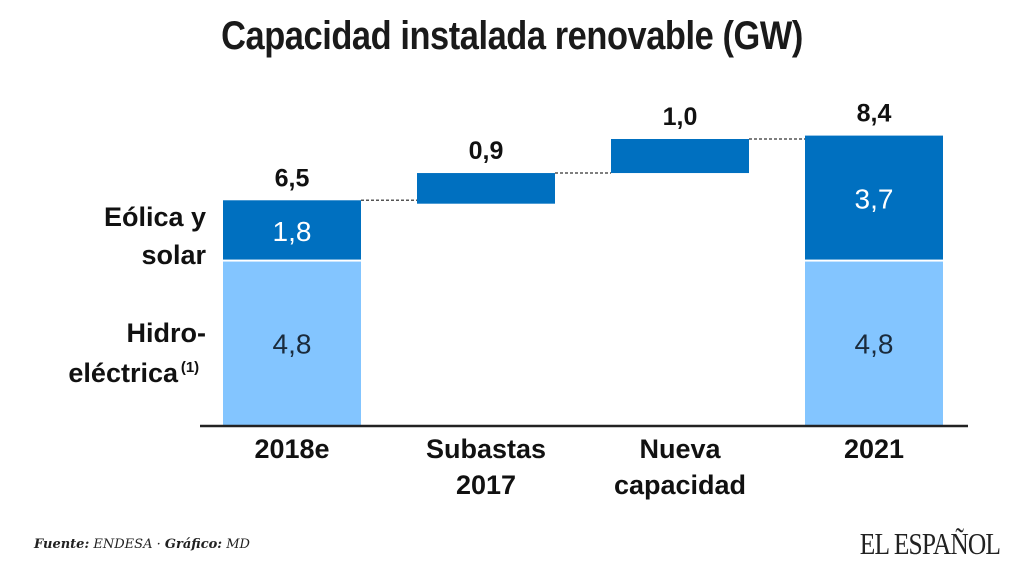 The image size is (1024, 576). What do you see at coordinates (123, 544) in the screenshot?
I see `source-value: ENDESA` at bounding box center [123, 544].